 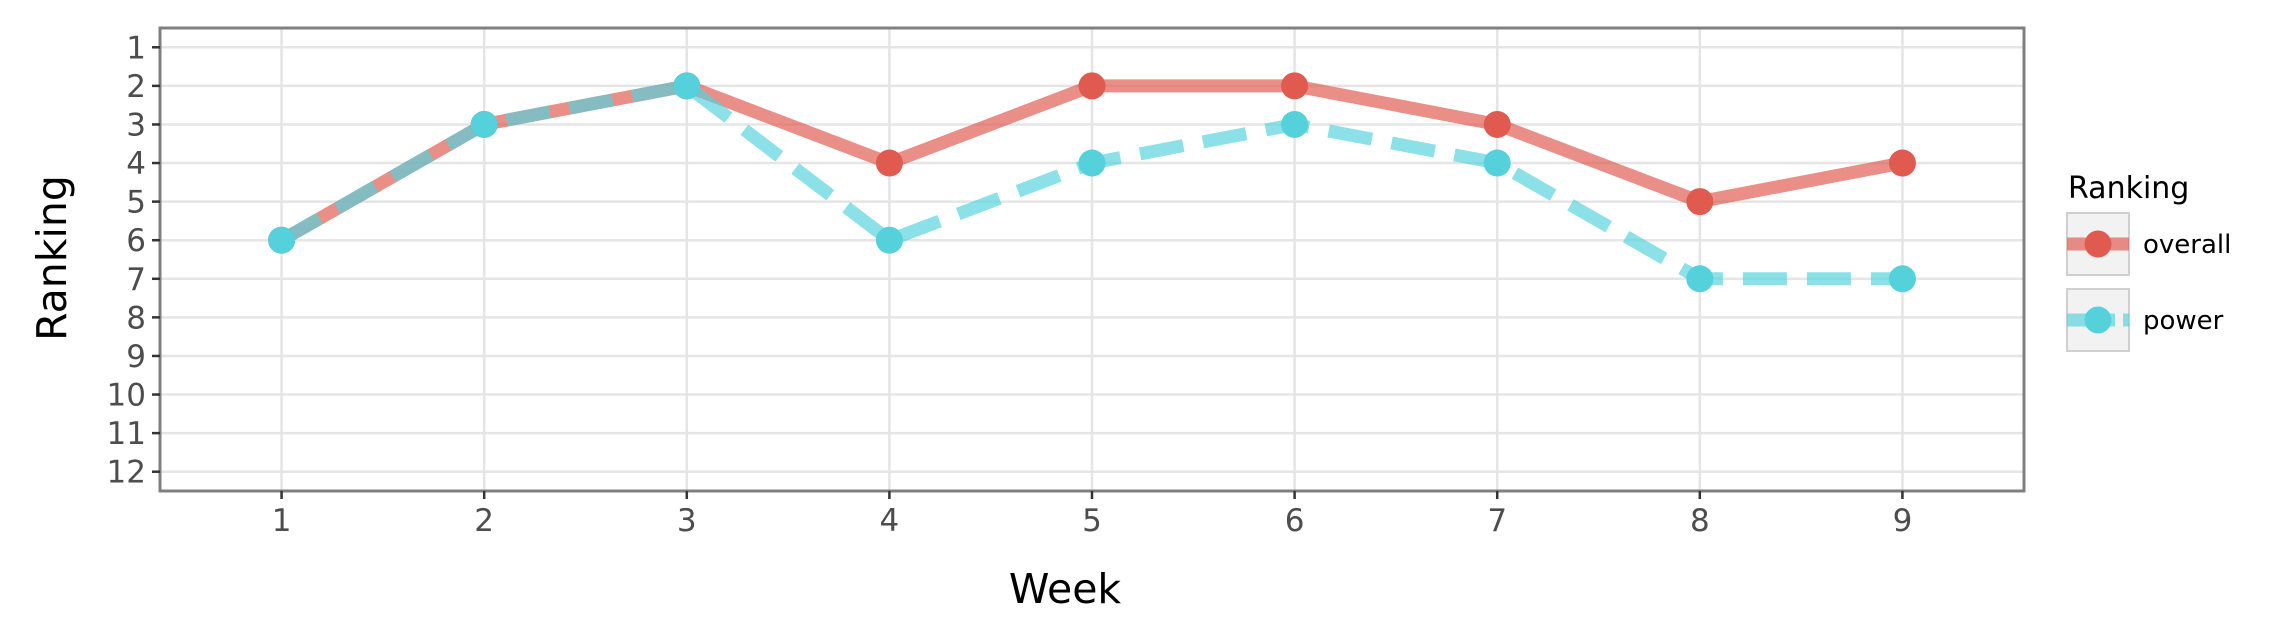 What do you see at coordinates (126, 434) in the screenshot?
I see `y-tick-label: 11` at bounding box center [126, 434].